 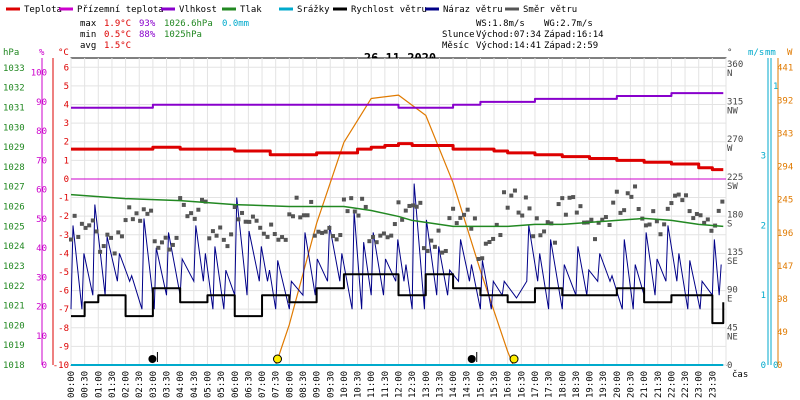 What do you see at coordinates (345, 384) in the screenshot?
I see `x-tick-label: 10:00` at bounding box center [345, 384].